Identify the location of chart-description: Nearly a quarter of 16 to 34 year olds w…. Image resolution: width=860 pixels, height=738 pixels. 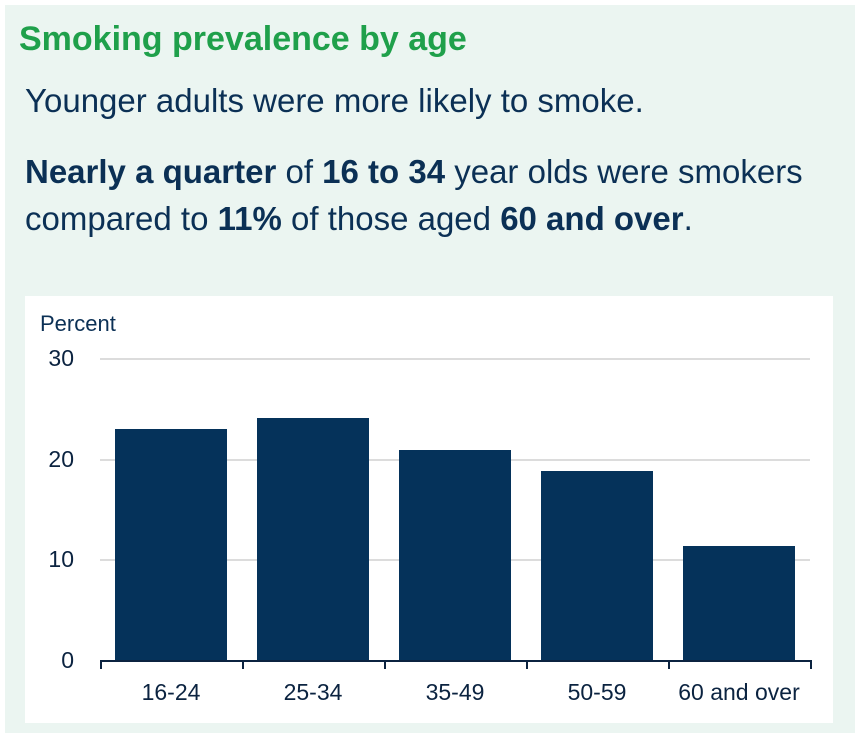
(414, 195).